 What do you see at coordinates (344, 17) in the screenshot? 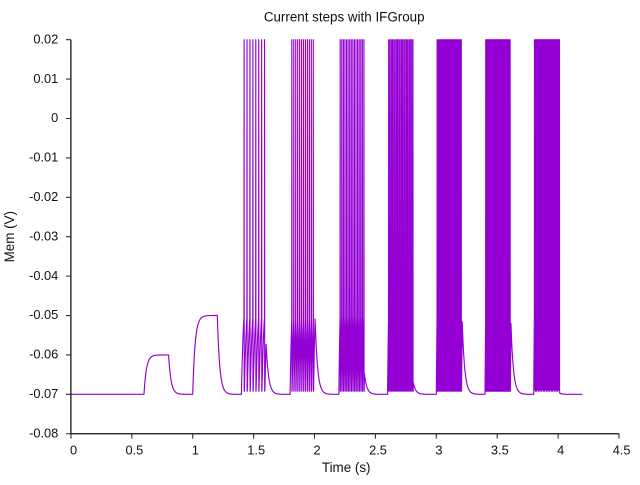
I see `svg-text: Current steps with IFGroup` at bounding box center [344, 17].